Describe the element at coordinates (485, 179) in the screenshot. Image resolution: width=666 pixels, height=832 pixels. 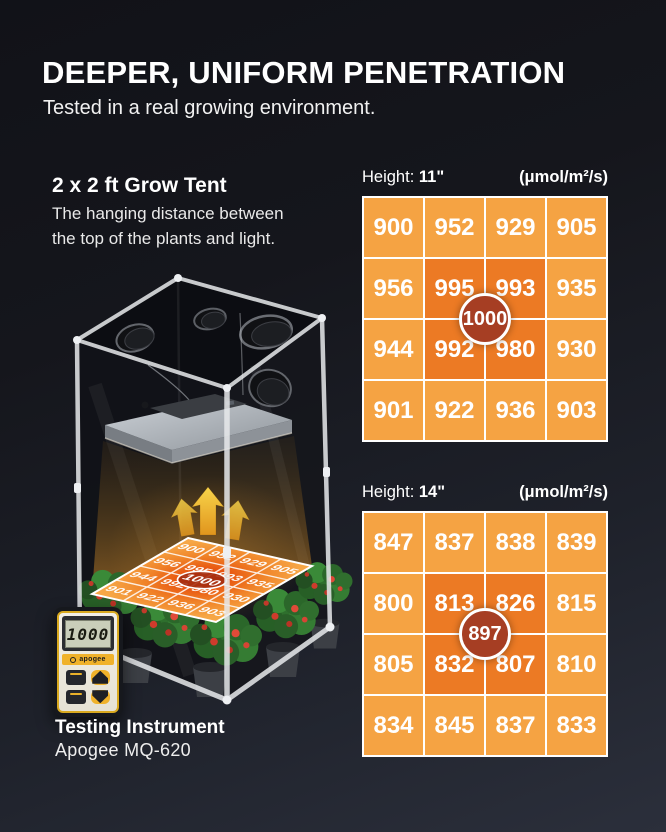
I see `panel-header: Height: 11" (μmol/m²/s)` at that location.